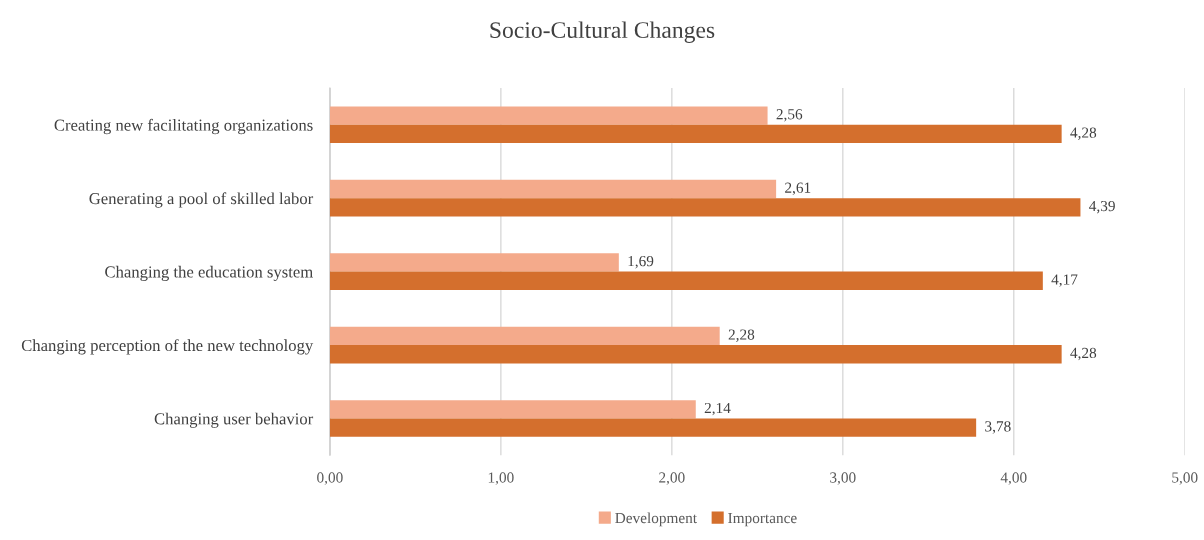 The image size is (1204, 540). I want to click on x-tick-label: 1,00, so click(501, 478).